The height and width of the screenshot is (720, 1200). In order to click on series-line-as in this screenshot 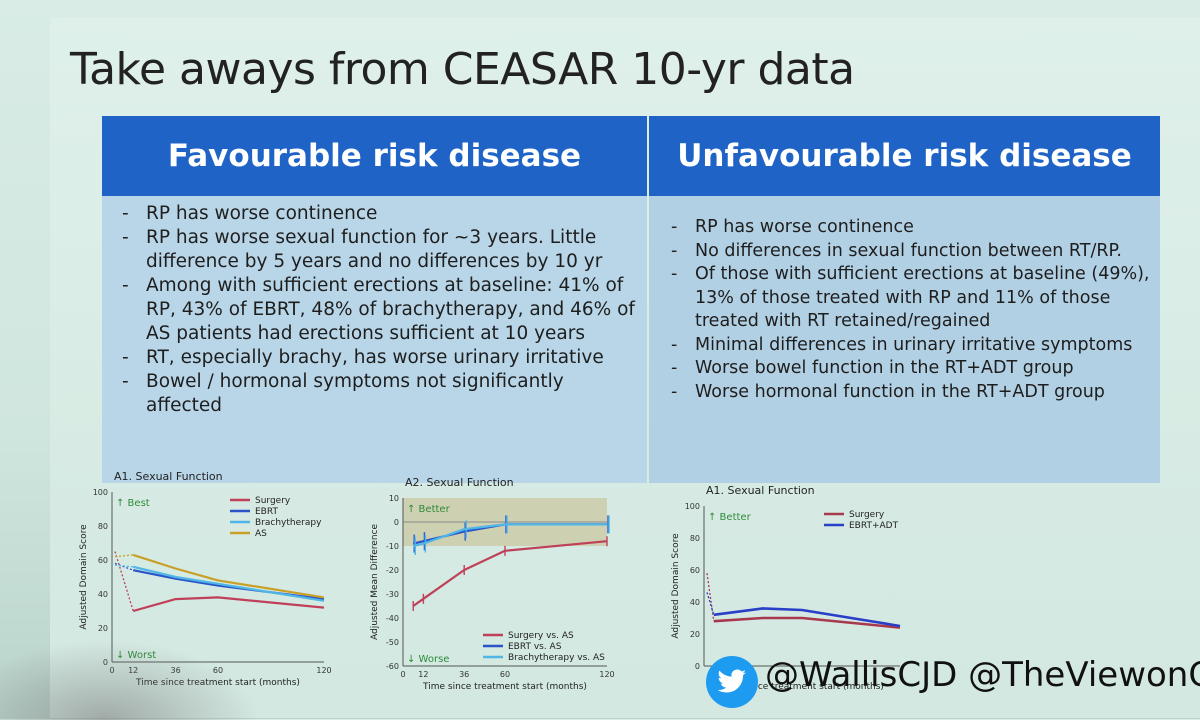, I will do `click(228, 576)`.